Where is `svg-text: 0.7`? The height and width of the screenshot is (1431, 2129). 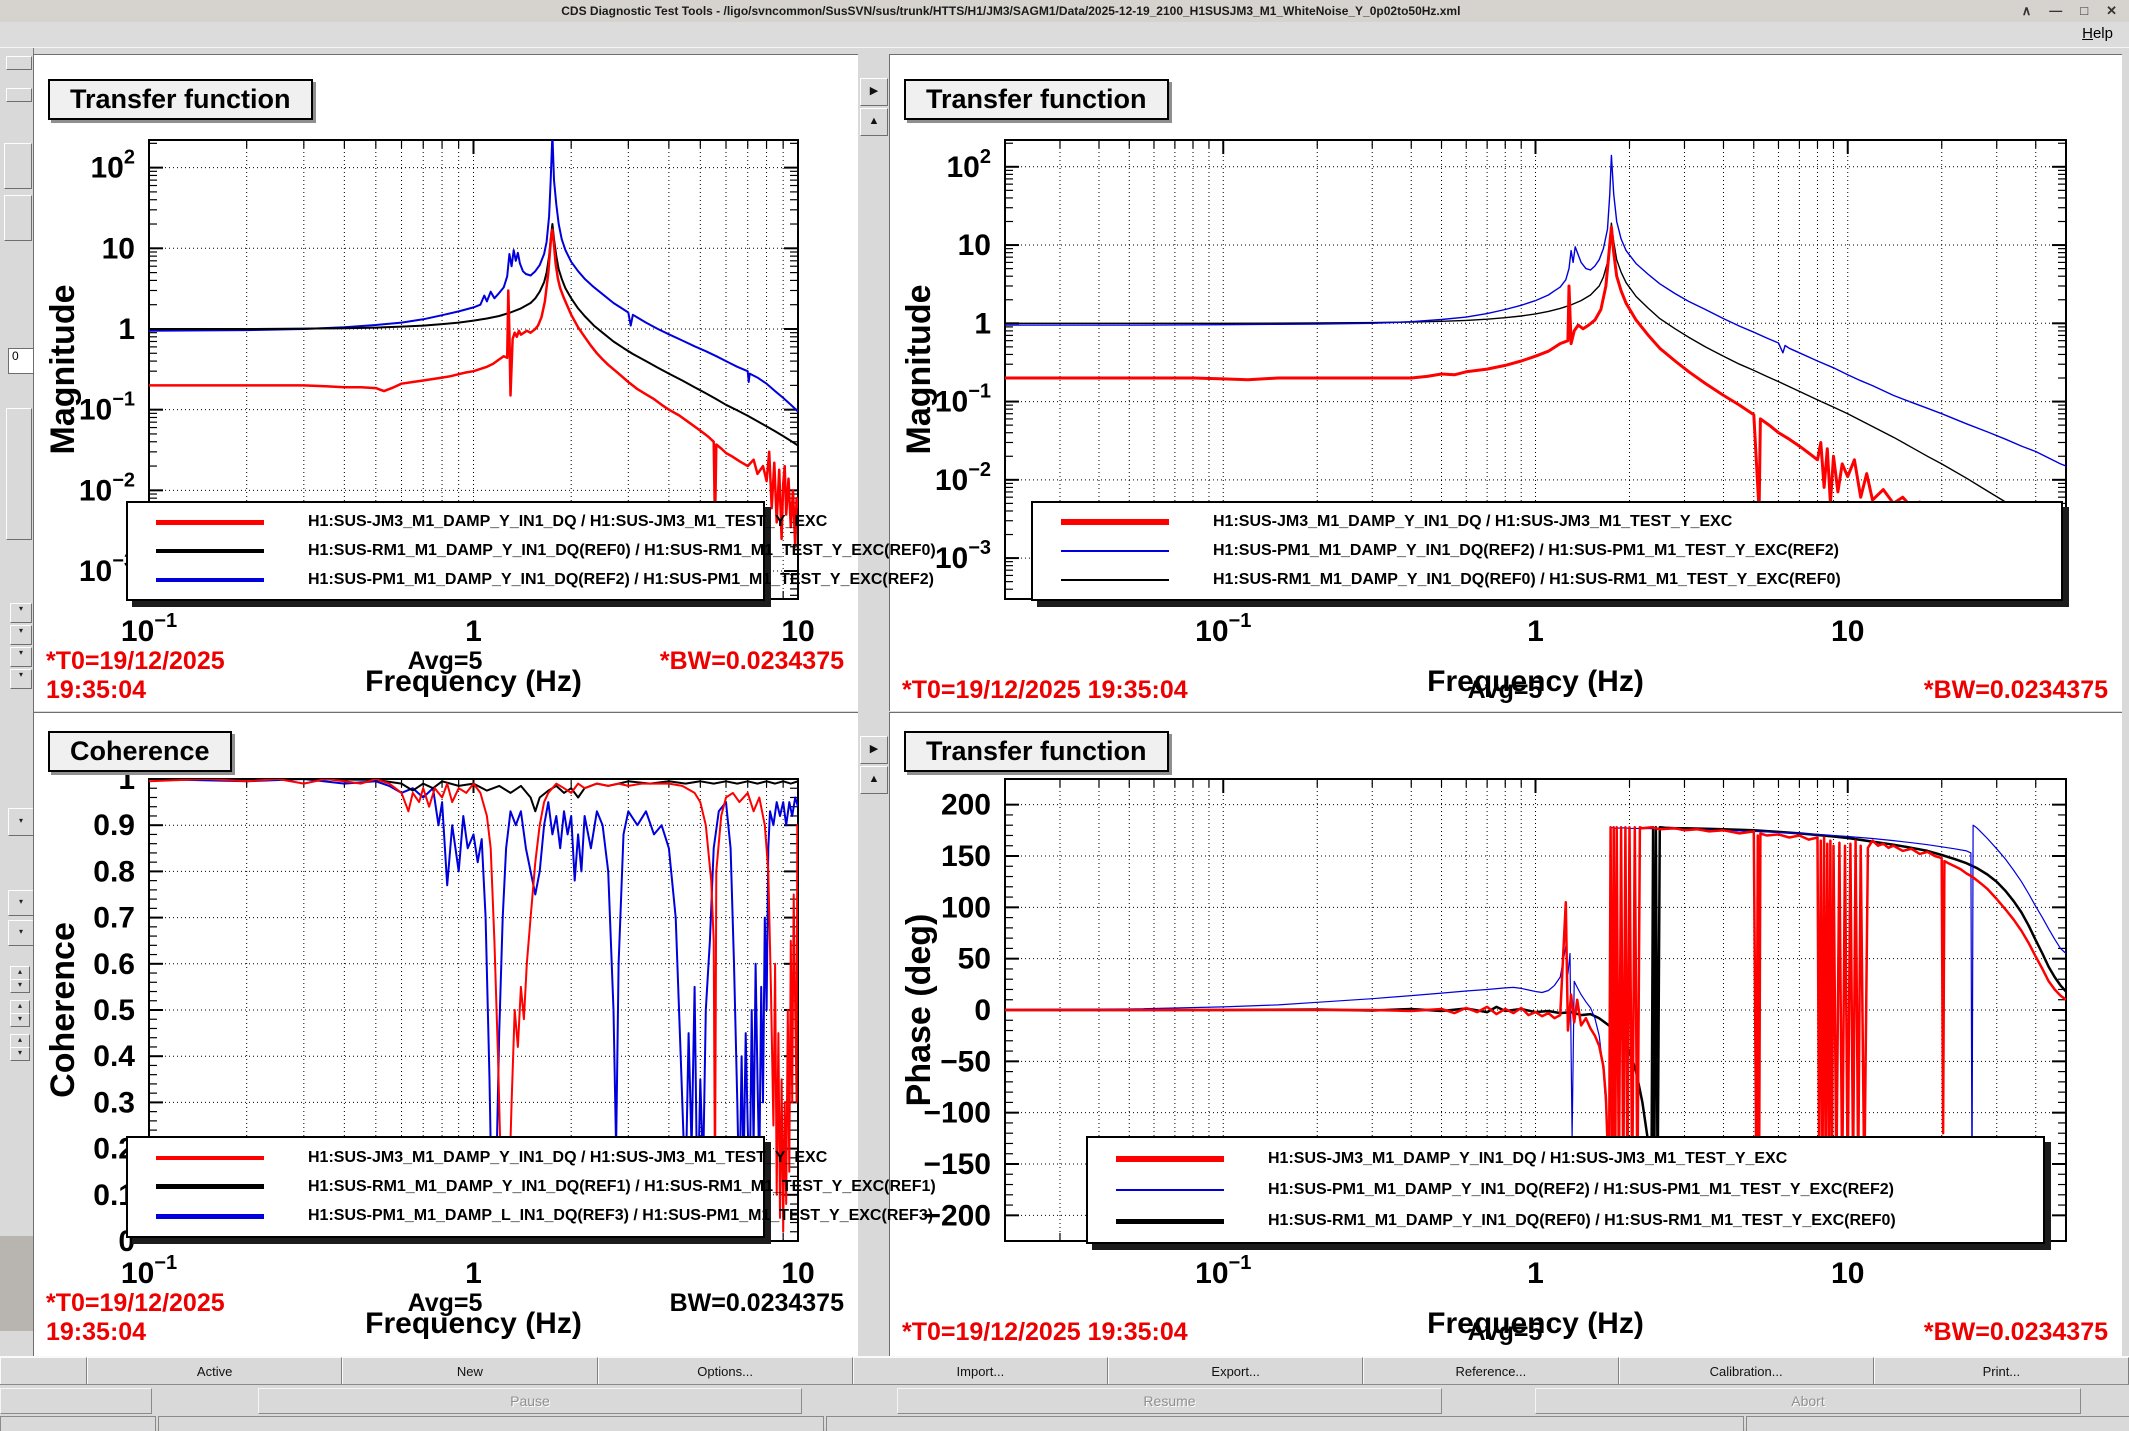 svg-text: 0.7 is located at coordinates (114, 918).